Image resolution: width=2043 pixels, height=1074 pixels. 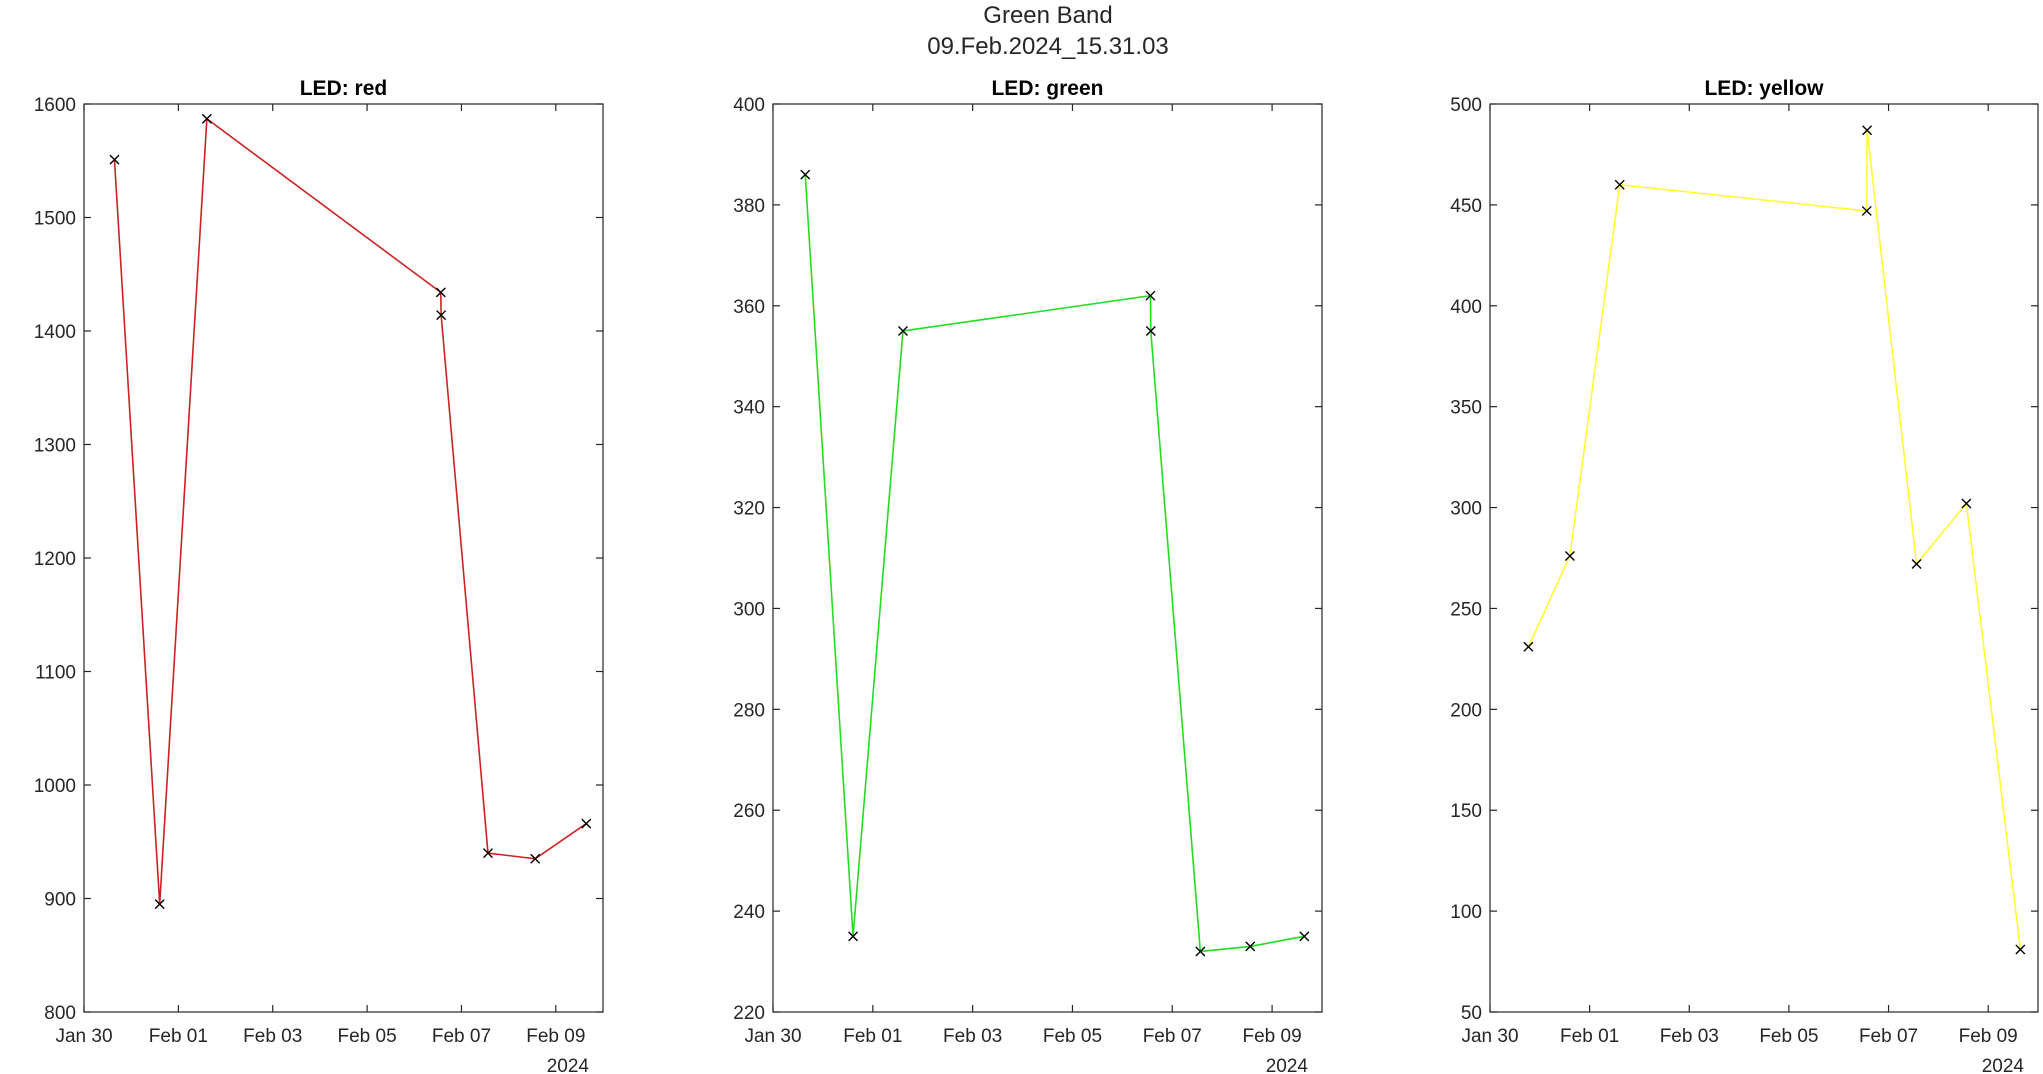 What do you see at coordinates (1466, 105) in the screenshot?
I see `y-tick-label: 500` at bounding box center [1466, 105].